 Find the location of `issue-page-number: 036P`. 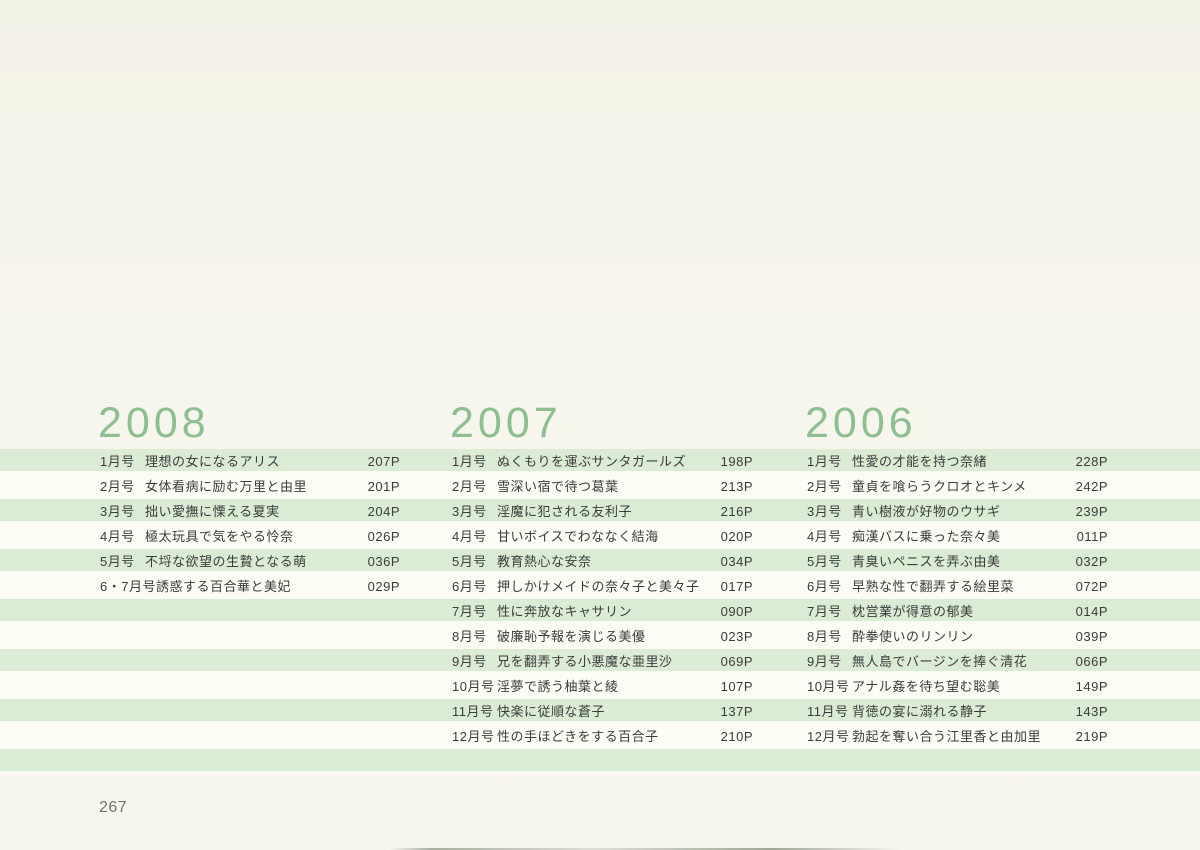

issue-page-number: 036P is located at coordinates (383, 561).